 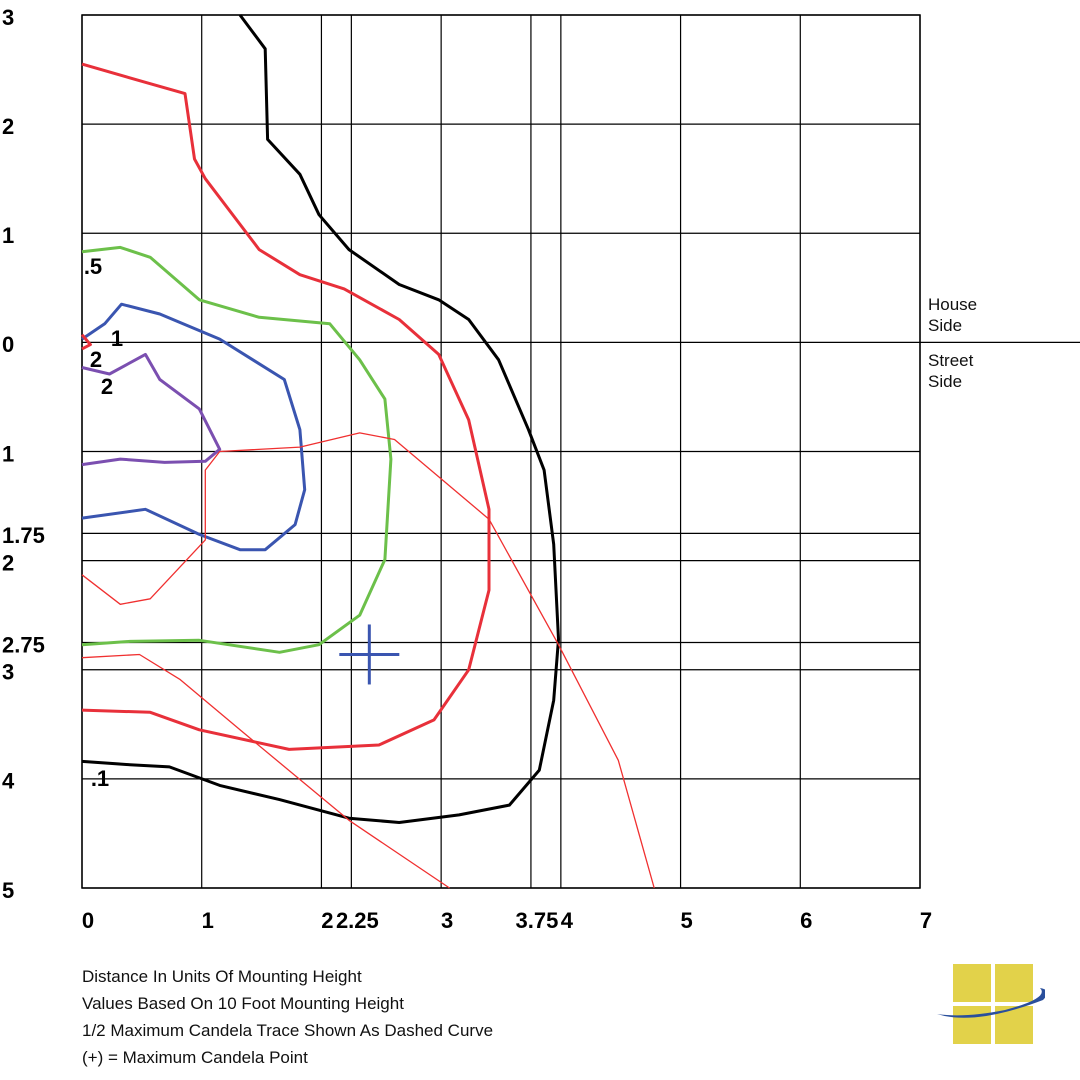 What do you see at coordinates (100, 778) in the screenshot?
I see `isoline-label: .1` at bounding box center [100, 778].